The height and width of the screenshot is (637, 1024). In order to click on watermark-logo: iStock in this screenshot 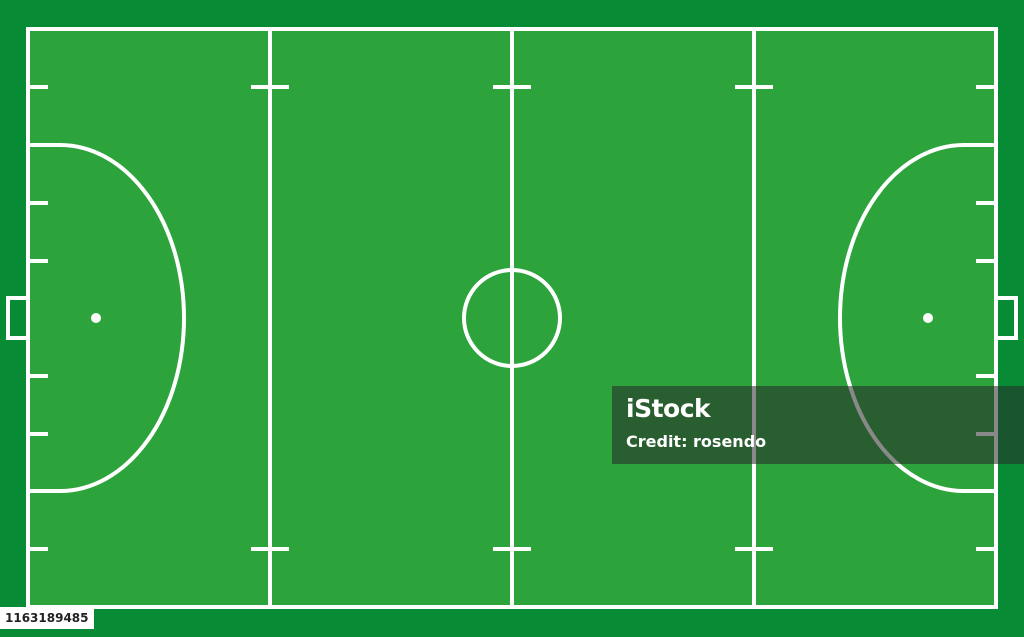, I will do `click(668, 408)`.